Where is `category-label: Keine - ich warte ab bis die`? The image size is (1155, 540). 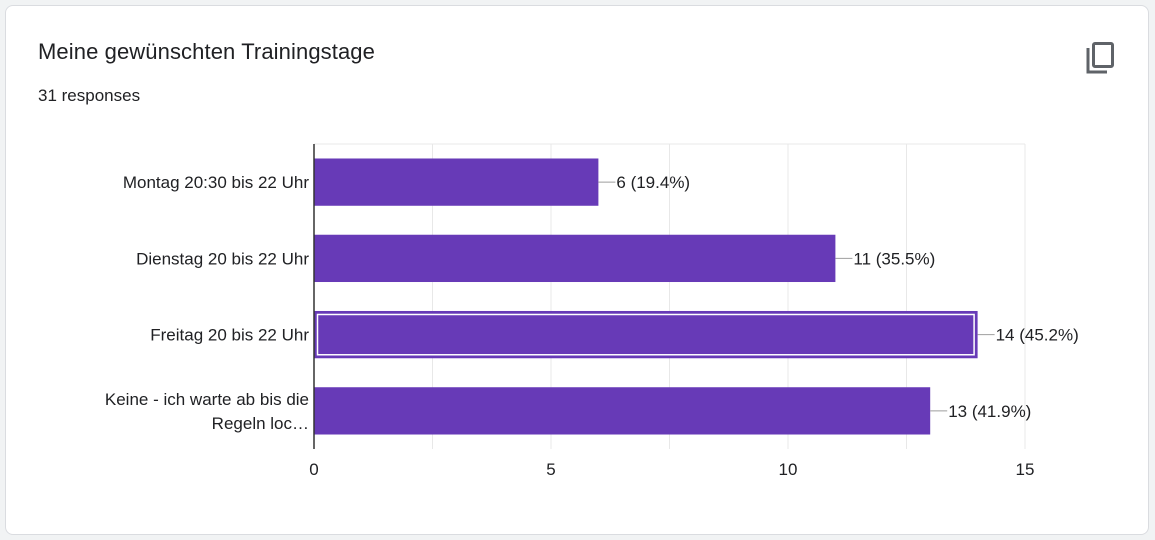 category-label: Keine - ich warte ab bis die is located at coordinates (207, 399).